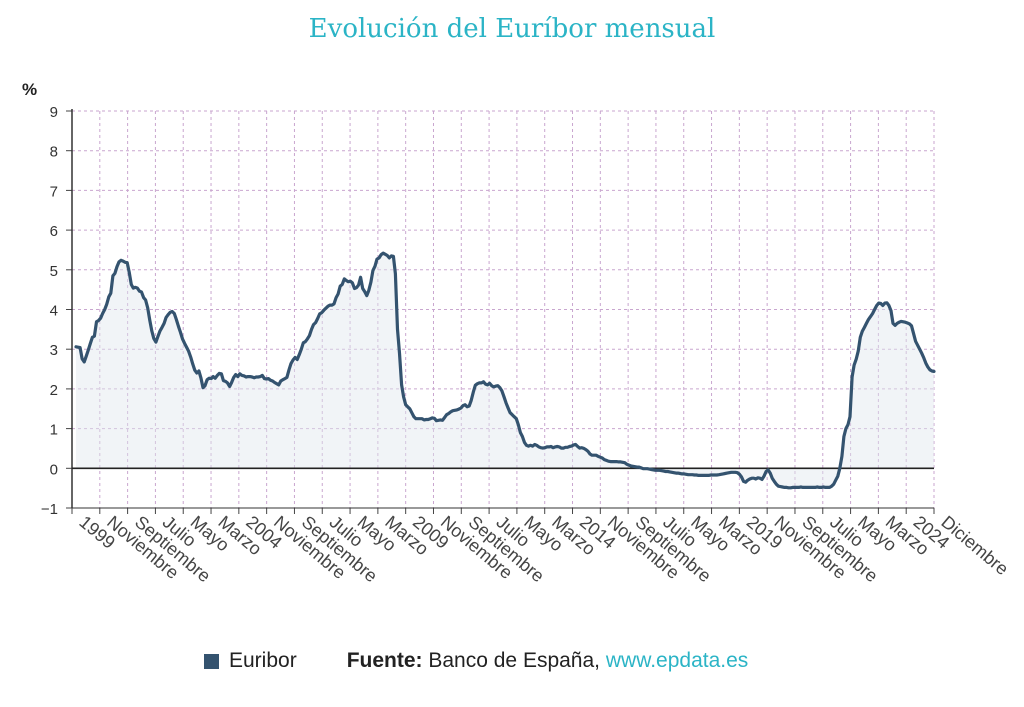 This screenshot has width=1024, height=707. What do you see at coordinates (49, 509) in the screenshot?
I see `y-tick-label: −1` at bounding box center [49, 509].